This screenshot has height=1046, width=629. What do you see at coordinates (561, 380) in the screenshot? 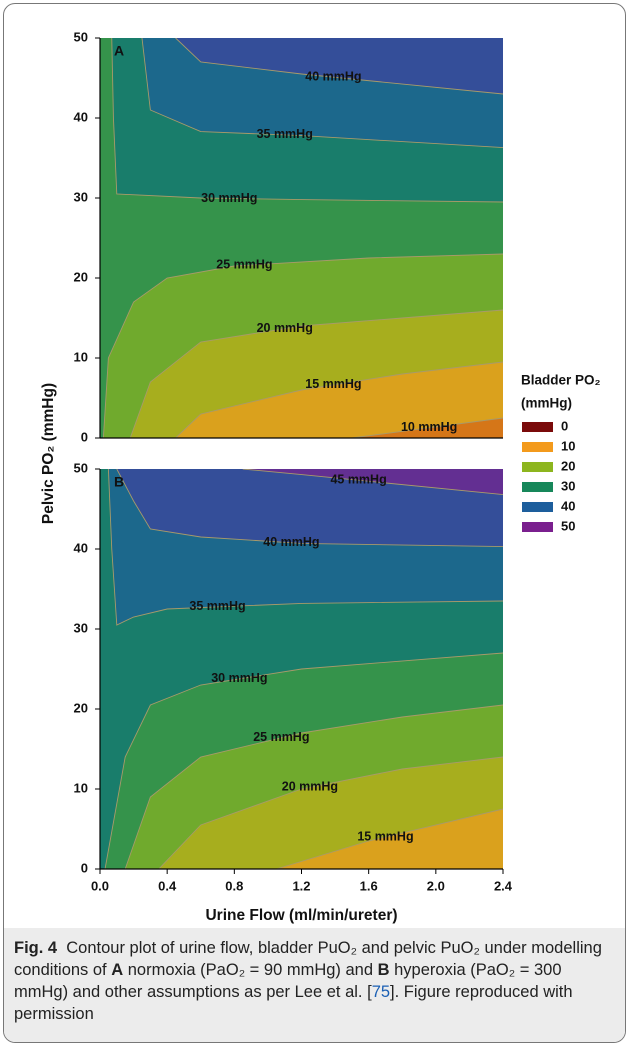
I see `legend-title: Bladder PO₂` at bounding box center [561, 380].